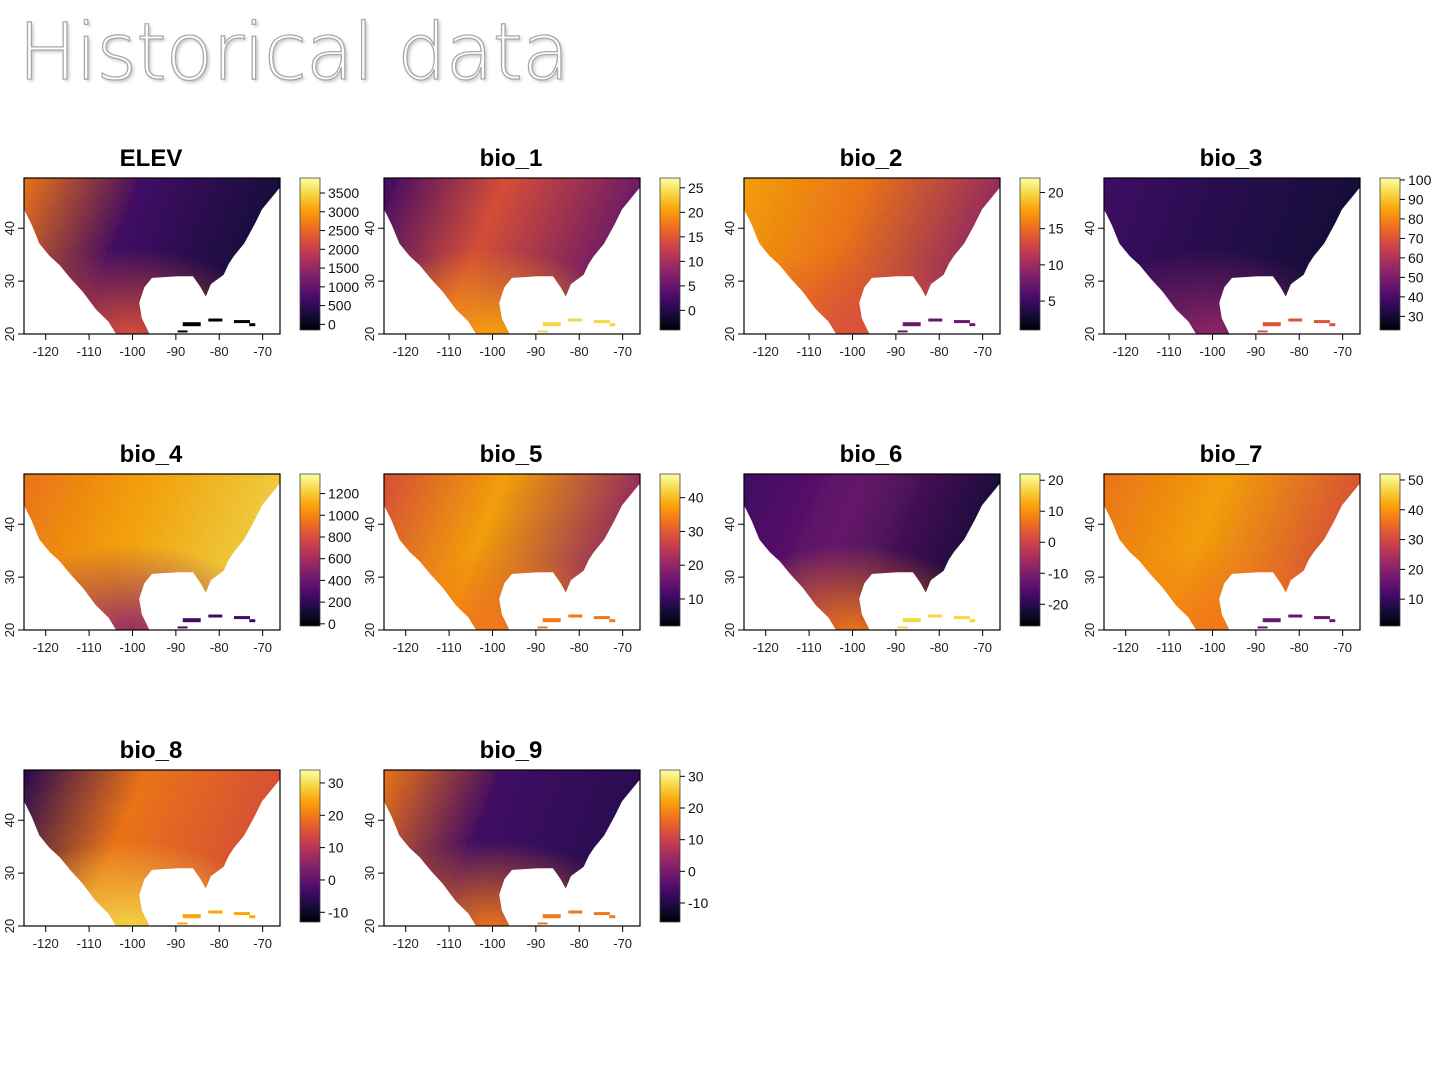 This screenshot has height=1080, width=1440. I want to click on legend-tick-label: 400, so click(340, 580).